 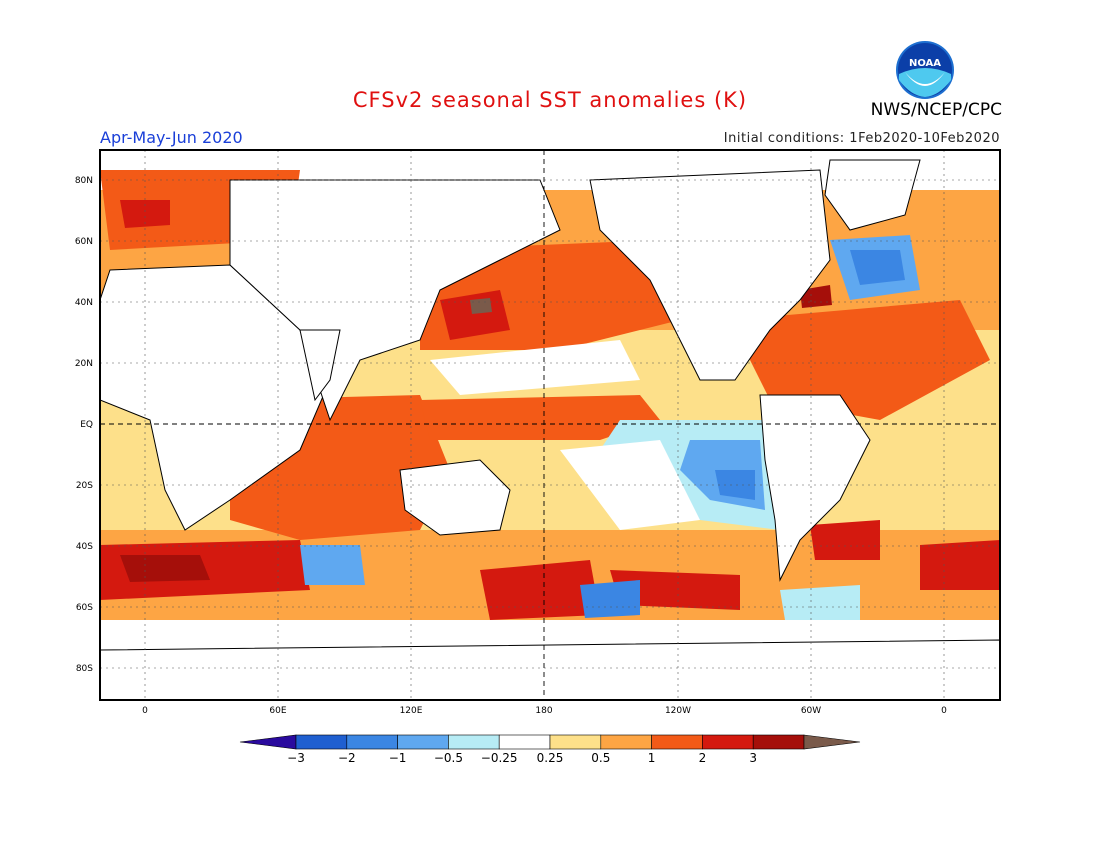 I want to click on lat-label: 40N, so click(x=84, y=303).